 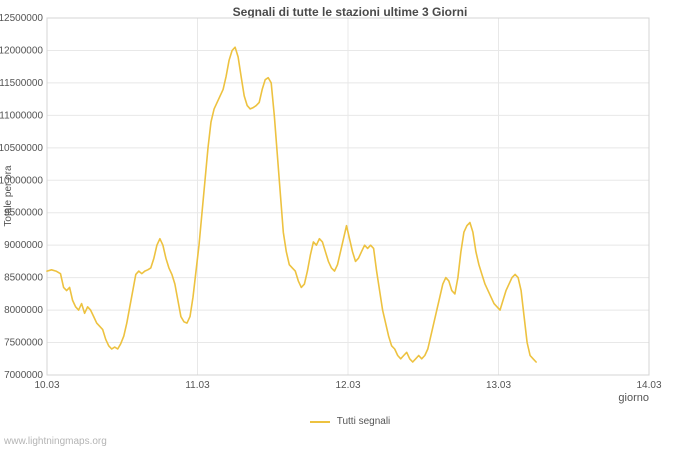 What do you see at coordinates (46, 385) in the screenshot?
I see `x-tick-label: 10.03` at bounding box center [46, 385].